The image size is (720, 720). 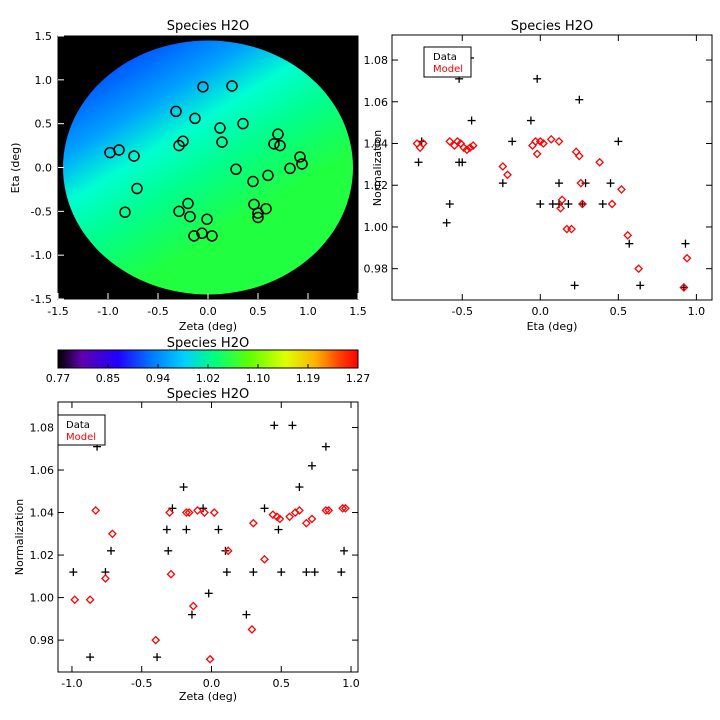 I want to click on colorbar-panel: Species H2O 0.77 0.85 0.94 1.02 1.10 1.19 1.27, so click(x=208, y=360).